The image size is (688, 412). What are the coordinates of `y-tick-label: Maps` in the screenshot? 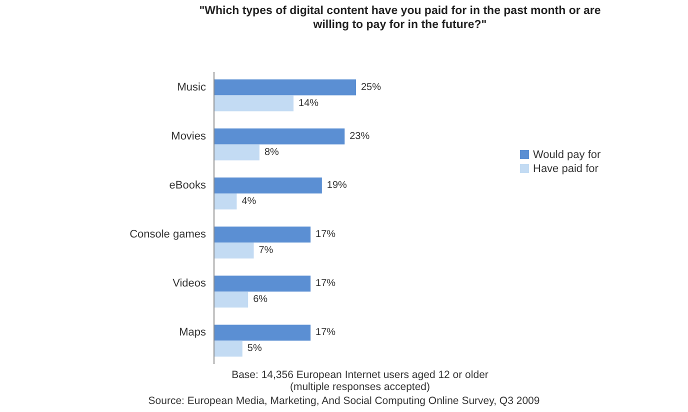 It's located at (192, 332).